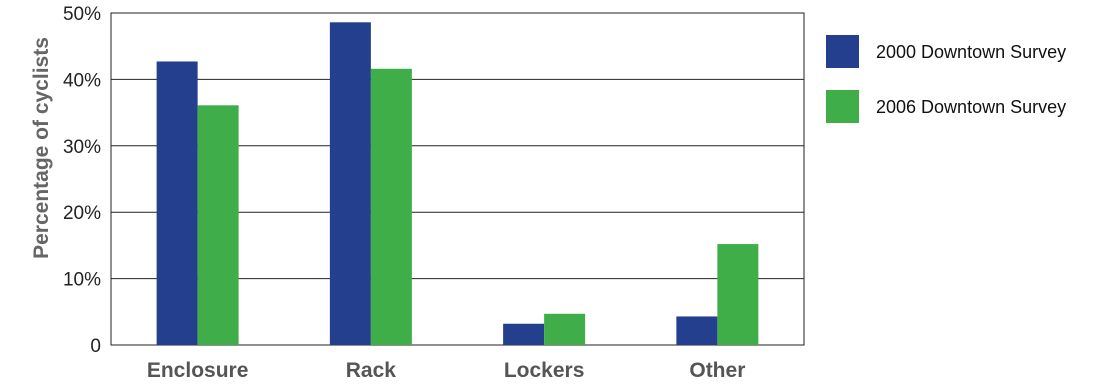 This screenshot has width=1099, height=385. Describe the element at coordinates (717, 370) in the screenshot. I see `x-tick-label: Other` at that location.